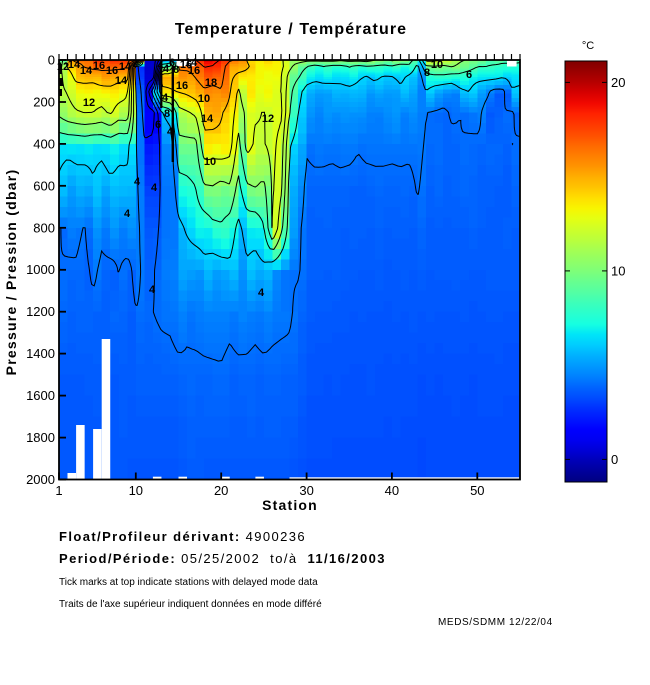 This screenshot has width=650, height=685. What do you see at coordinates (44, 185) in the screenshot?
I see `svg-text: 600` at bounding box center [44, 185].